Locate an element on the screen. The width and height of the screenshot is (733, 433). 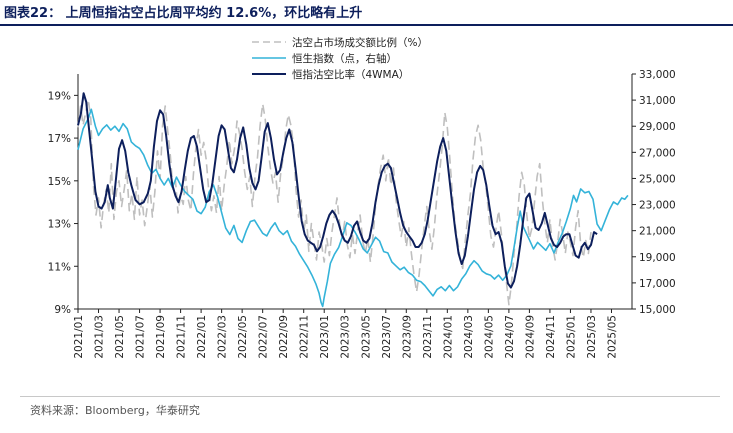
x-tick-label: 2023/05 is located at coordinates (366, 337).